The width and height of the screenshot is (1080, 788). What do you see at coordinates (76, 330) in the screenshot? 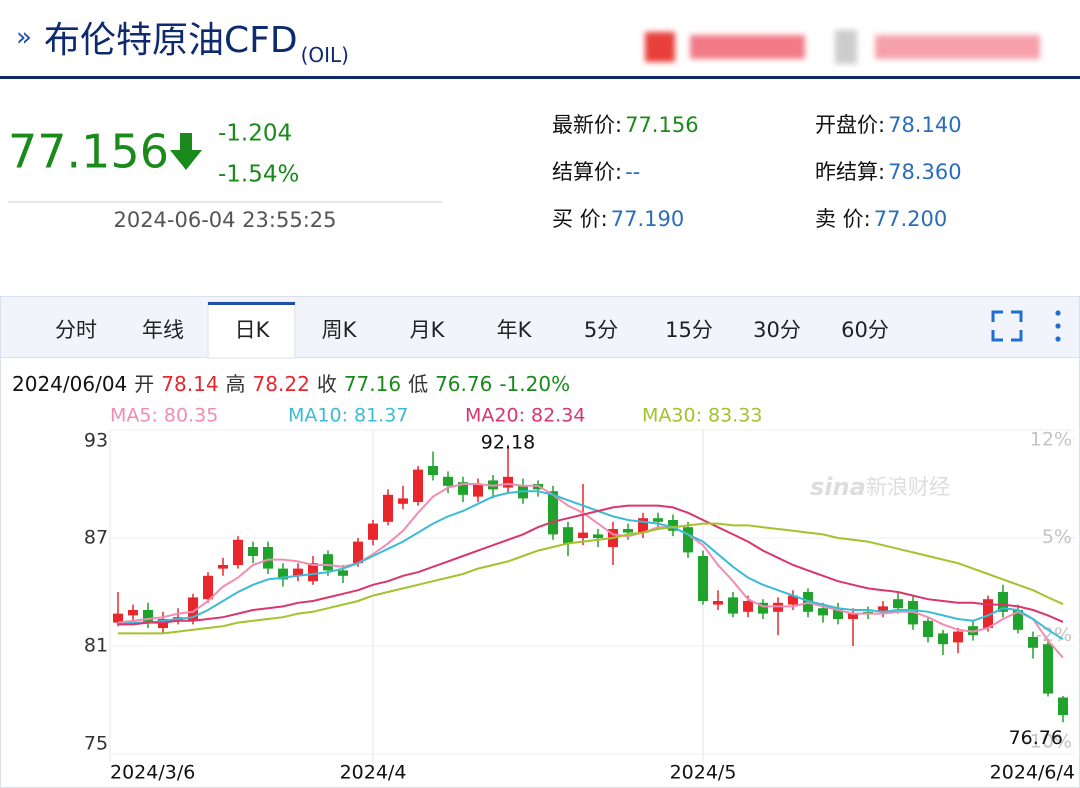
I see `tab: 分时` at bounding box center [76, 330].